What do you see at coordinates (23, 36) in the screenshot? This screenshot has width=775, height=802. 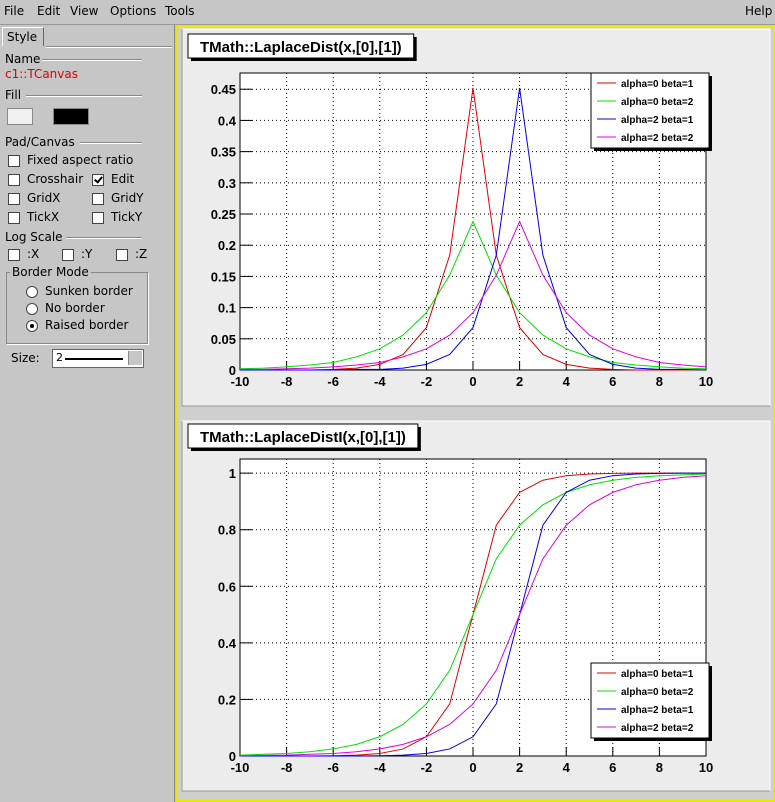 I see `tab: Style` at bounding box center [23, 36].